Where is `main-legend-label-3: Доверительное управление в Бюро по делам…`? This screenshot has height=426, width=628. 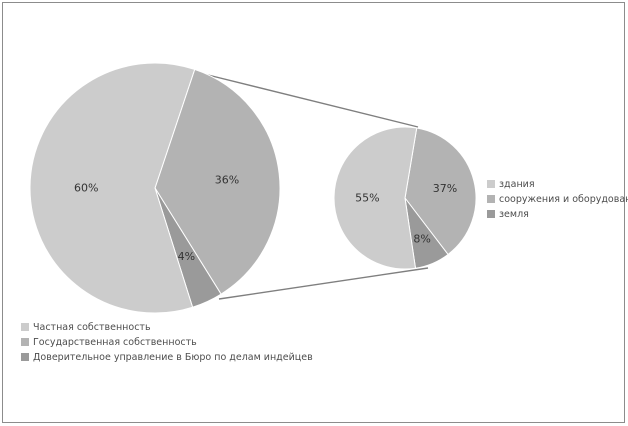
main-legend-label-3: Доверительное управление в Бюро по делам… is located at coordinates (173, 357).